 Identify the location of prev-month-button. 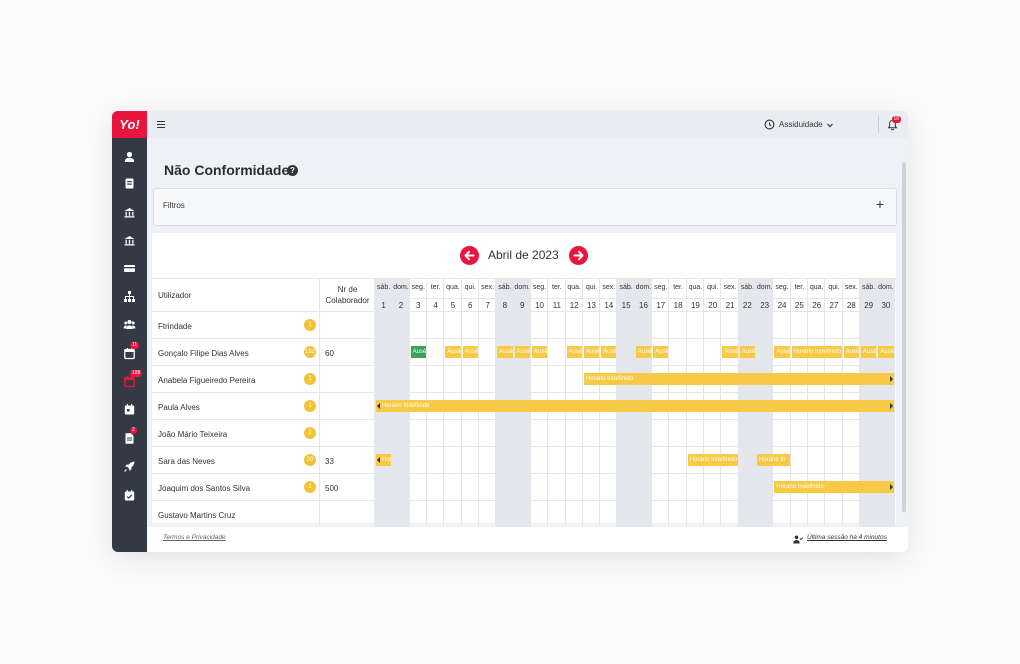
(469, 255).